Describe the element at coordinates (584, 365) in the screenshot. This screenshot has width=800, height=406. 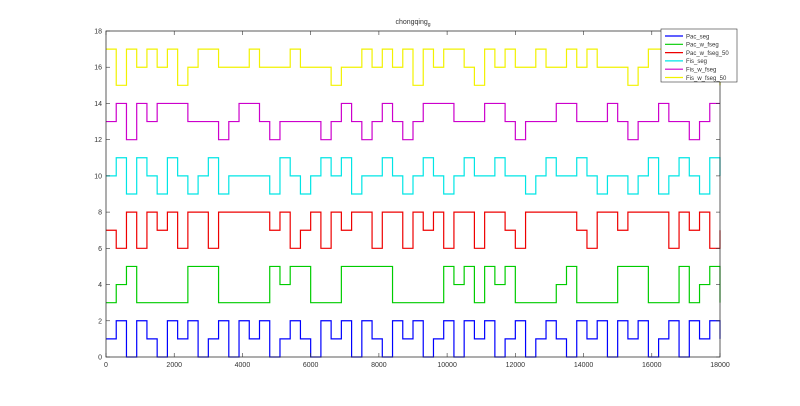
I see `x-tick-label: 14000` at that location.